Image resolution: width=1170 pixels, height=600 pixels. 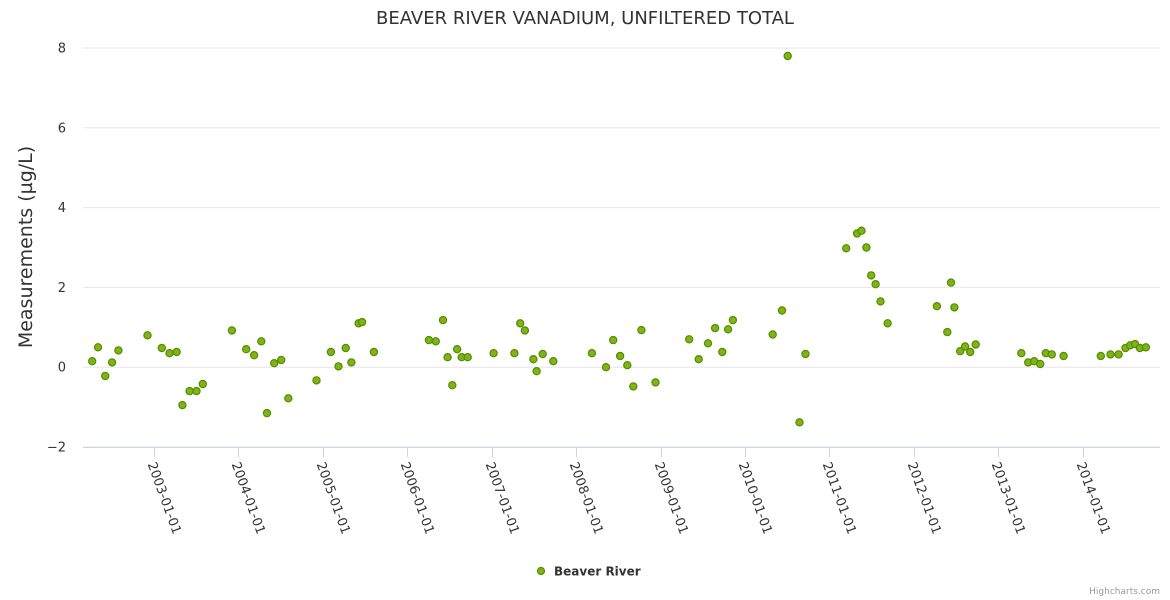 I want to click on x-tick-label: 2007-01-01, so click(x=502, y=498).